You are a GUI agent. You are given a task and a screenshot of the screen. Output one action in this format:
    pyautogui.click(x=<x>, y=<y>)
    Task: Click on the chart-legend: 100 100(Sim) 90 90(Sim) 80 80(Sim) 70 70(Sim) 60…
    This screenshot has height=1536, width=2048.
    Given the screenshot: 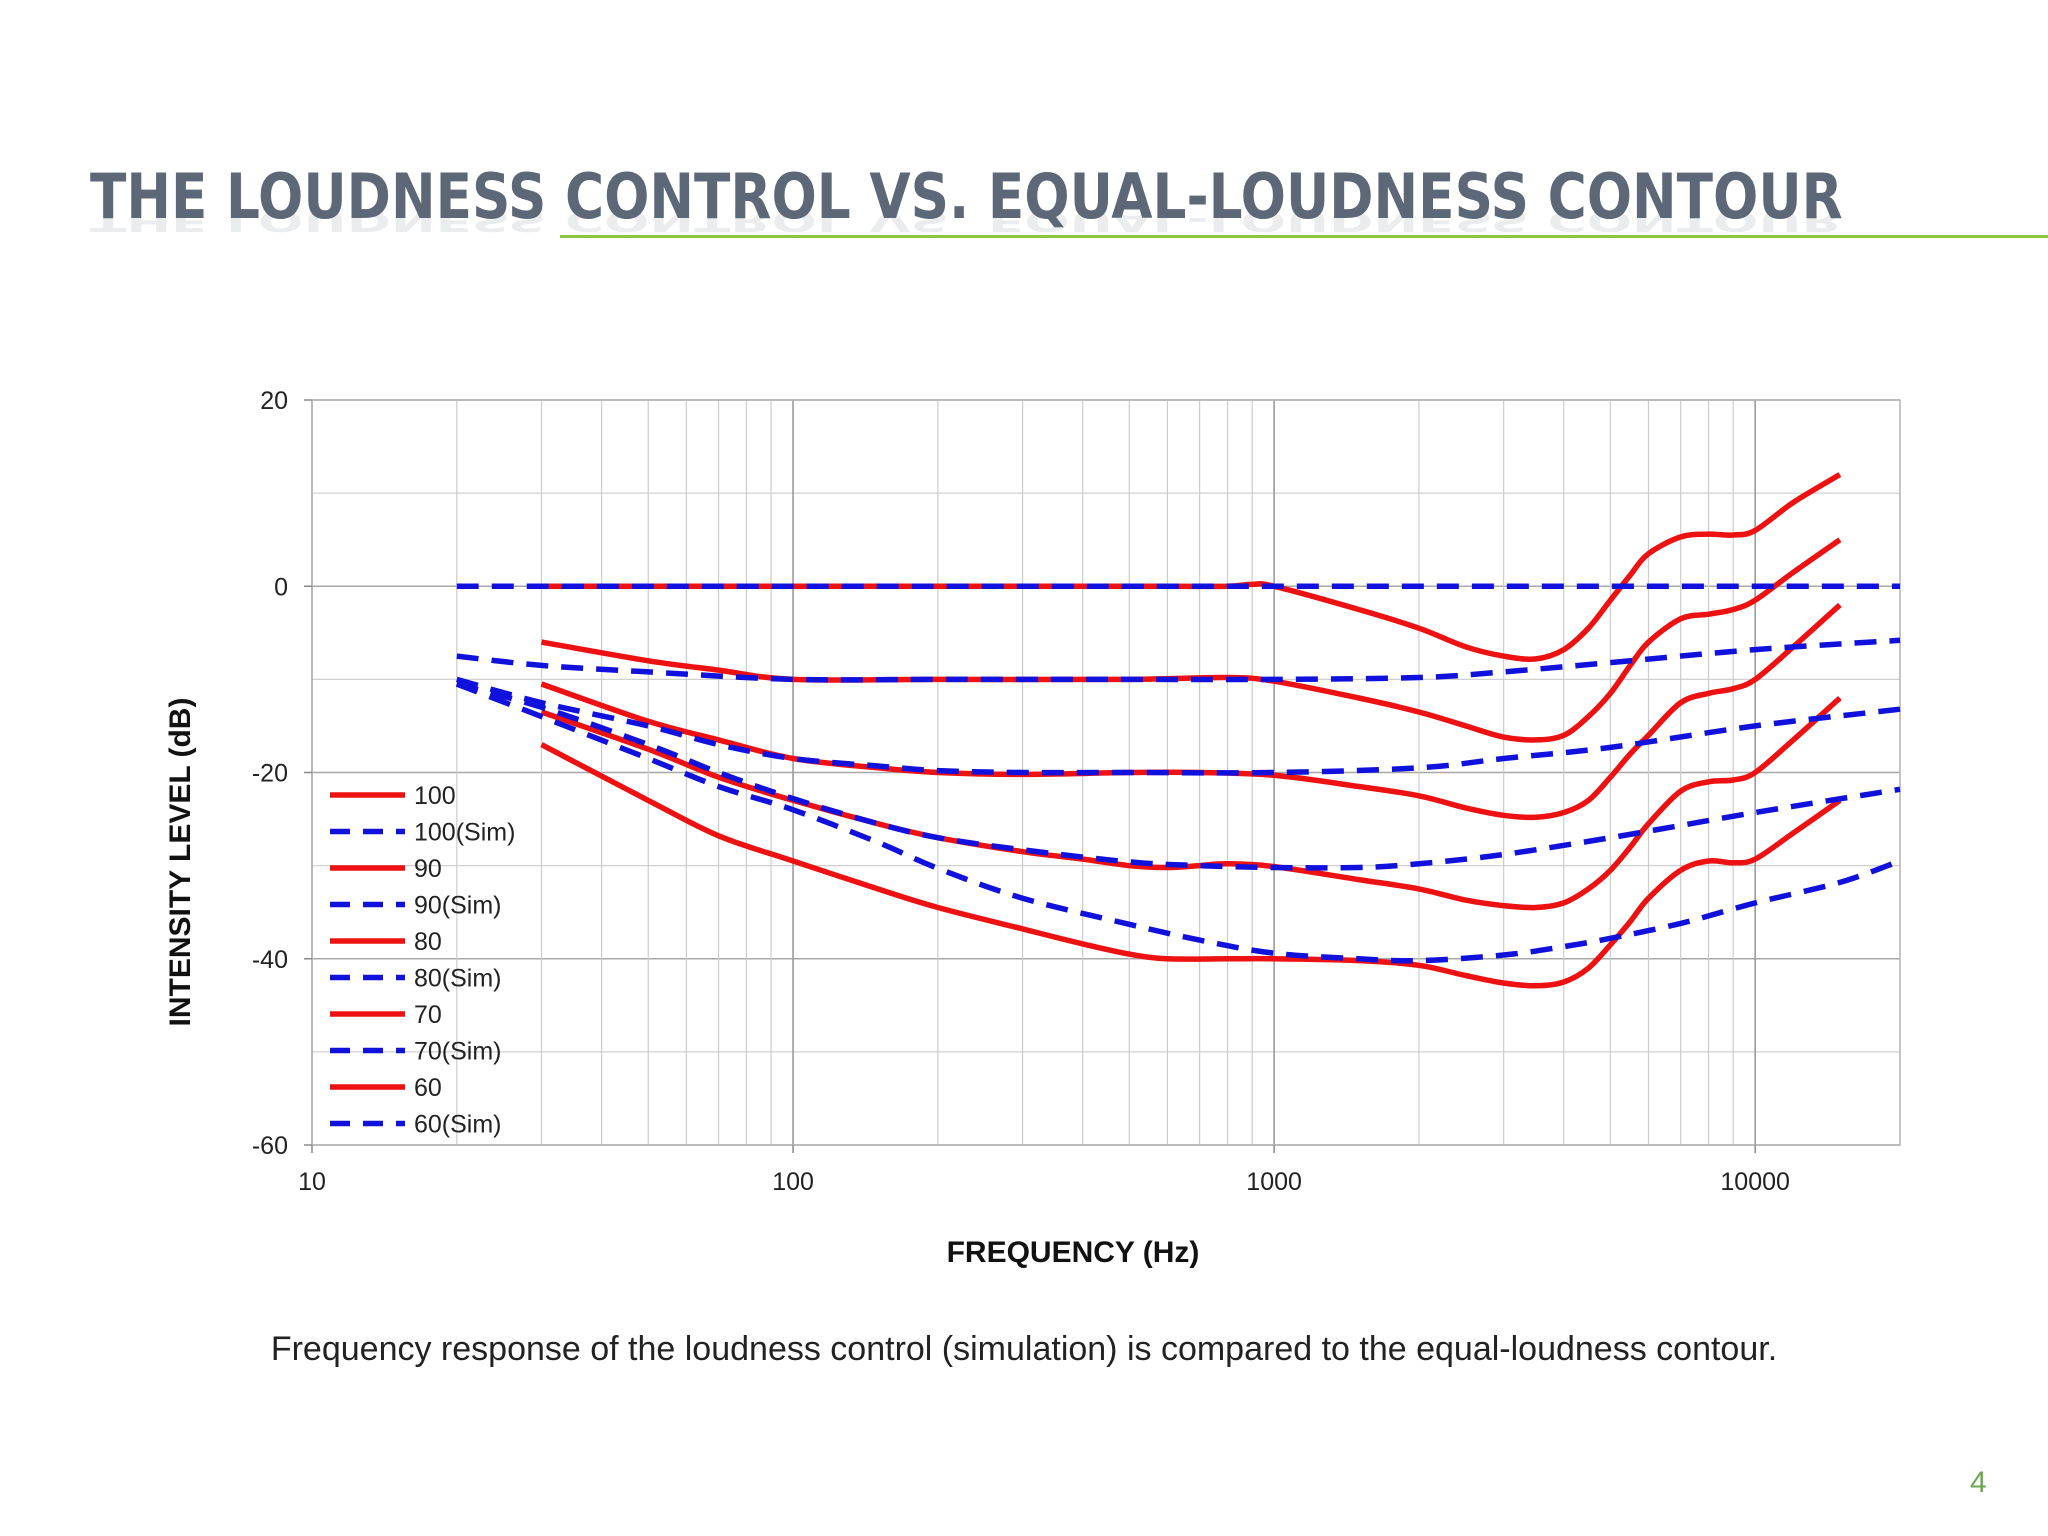 What is the action you would take?
    pyautogui.click(x=422, y=960)
    